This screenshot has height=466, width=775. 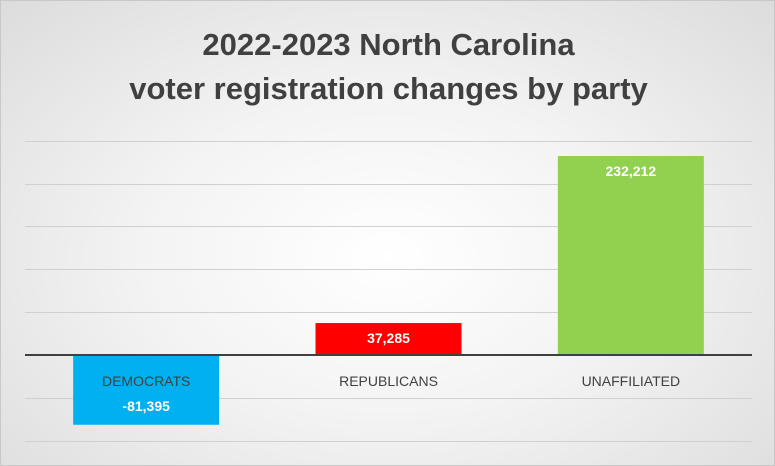 What do you see at coordinates (146, 406) in the screenshot?
I see `data-label-democrats: -81,395` at bounding box center [146, 406].